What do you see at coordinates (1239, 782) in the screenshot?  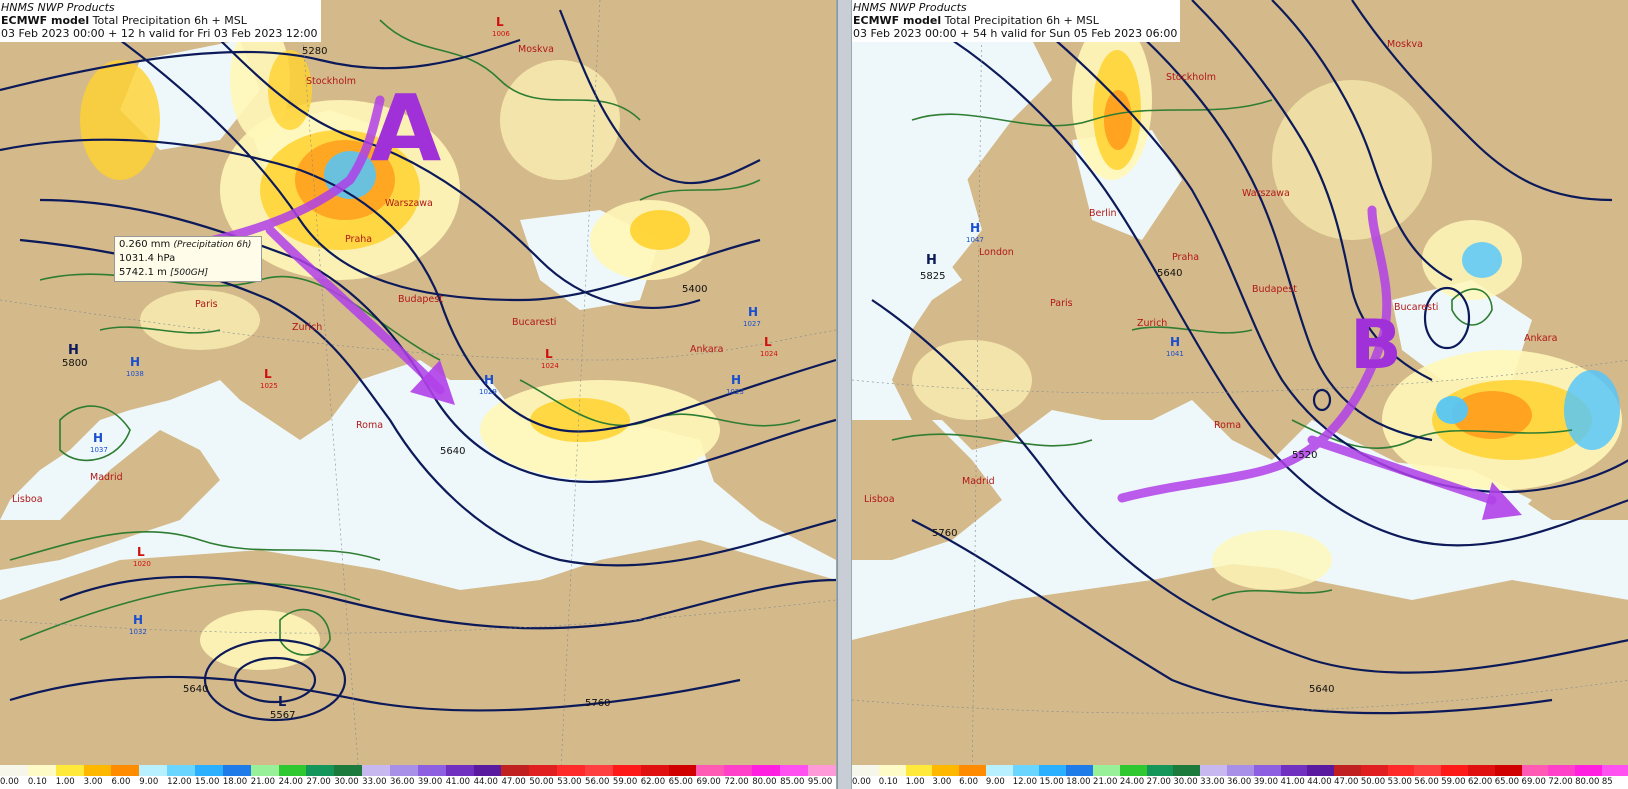 I see `legend-value: 36.00` at bounding box center [1239, 782].